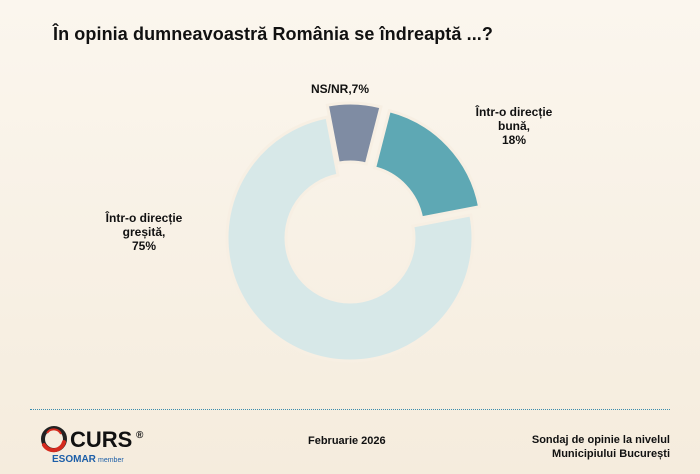 Image resolution: width=700 pixels, height=474 pixels. I want to click on curs-swirl-icon, so click(54, 439).